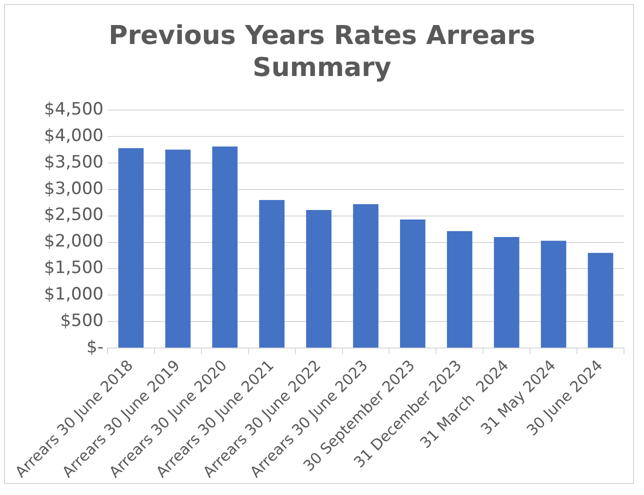 The height and width of the screenshot is (495, 644). I want to click on y-tick-label: $1,500, so click(74, 268).